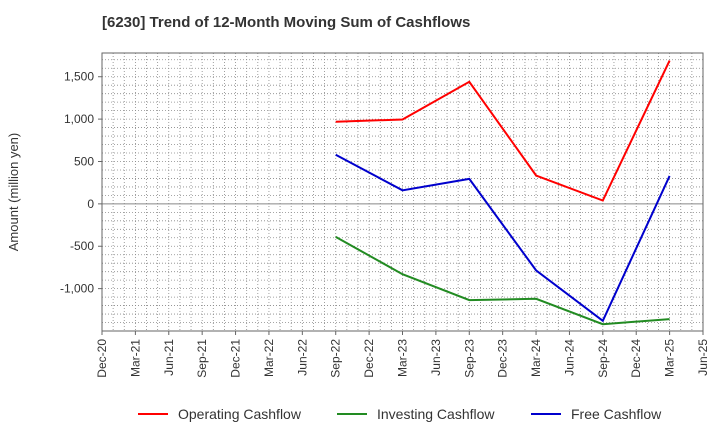 This screenshot has height=440, width=720. Describe the element at coordinates (135, 358) in the screenshot. I see `x-tick-label: Mar-21` at that location.